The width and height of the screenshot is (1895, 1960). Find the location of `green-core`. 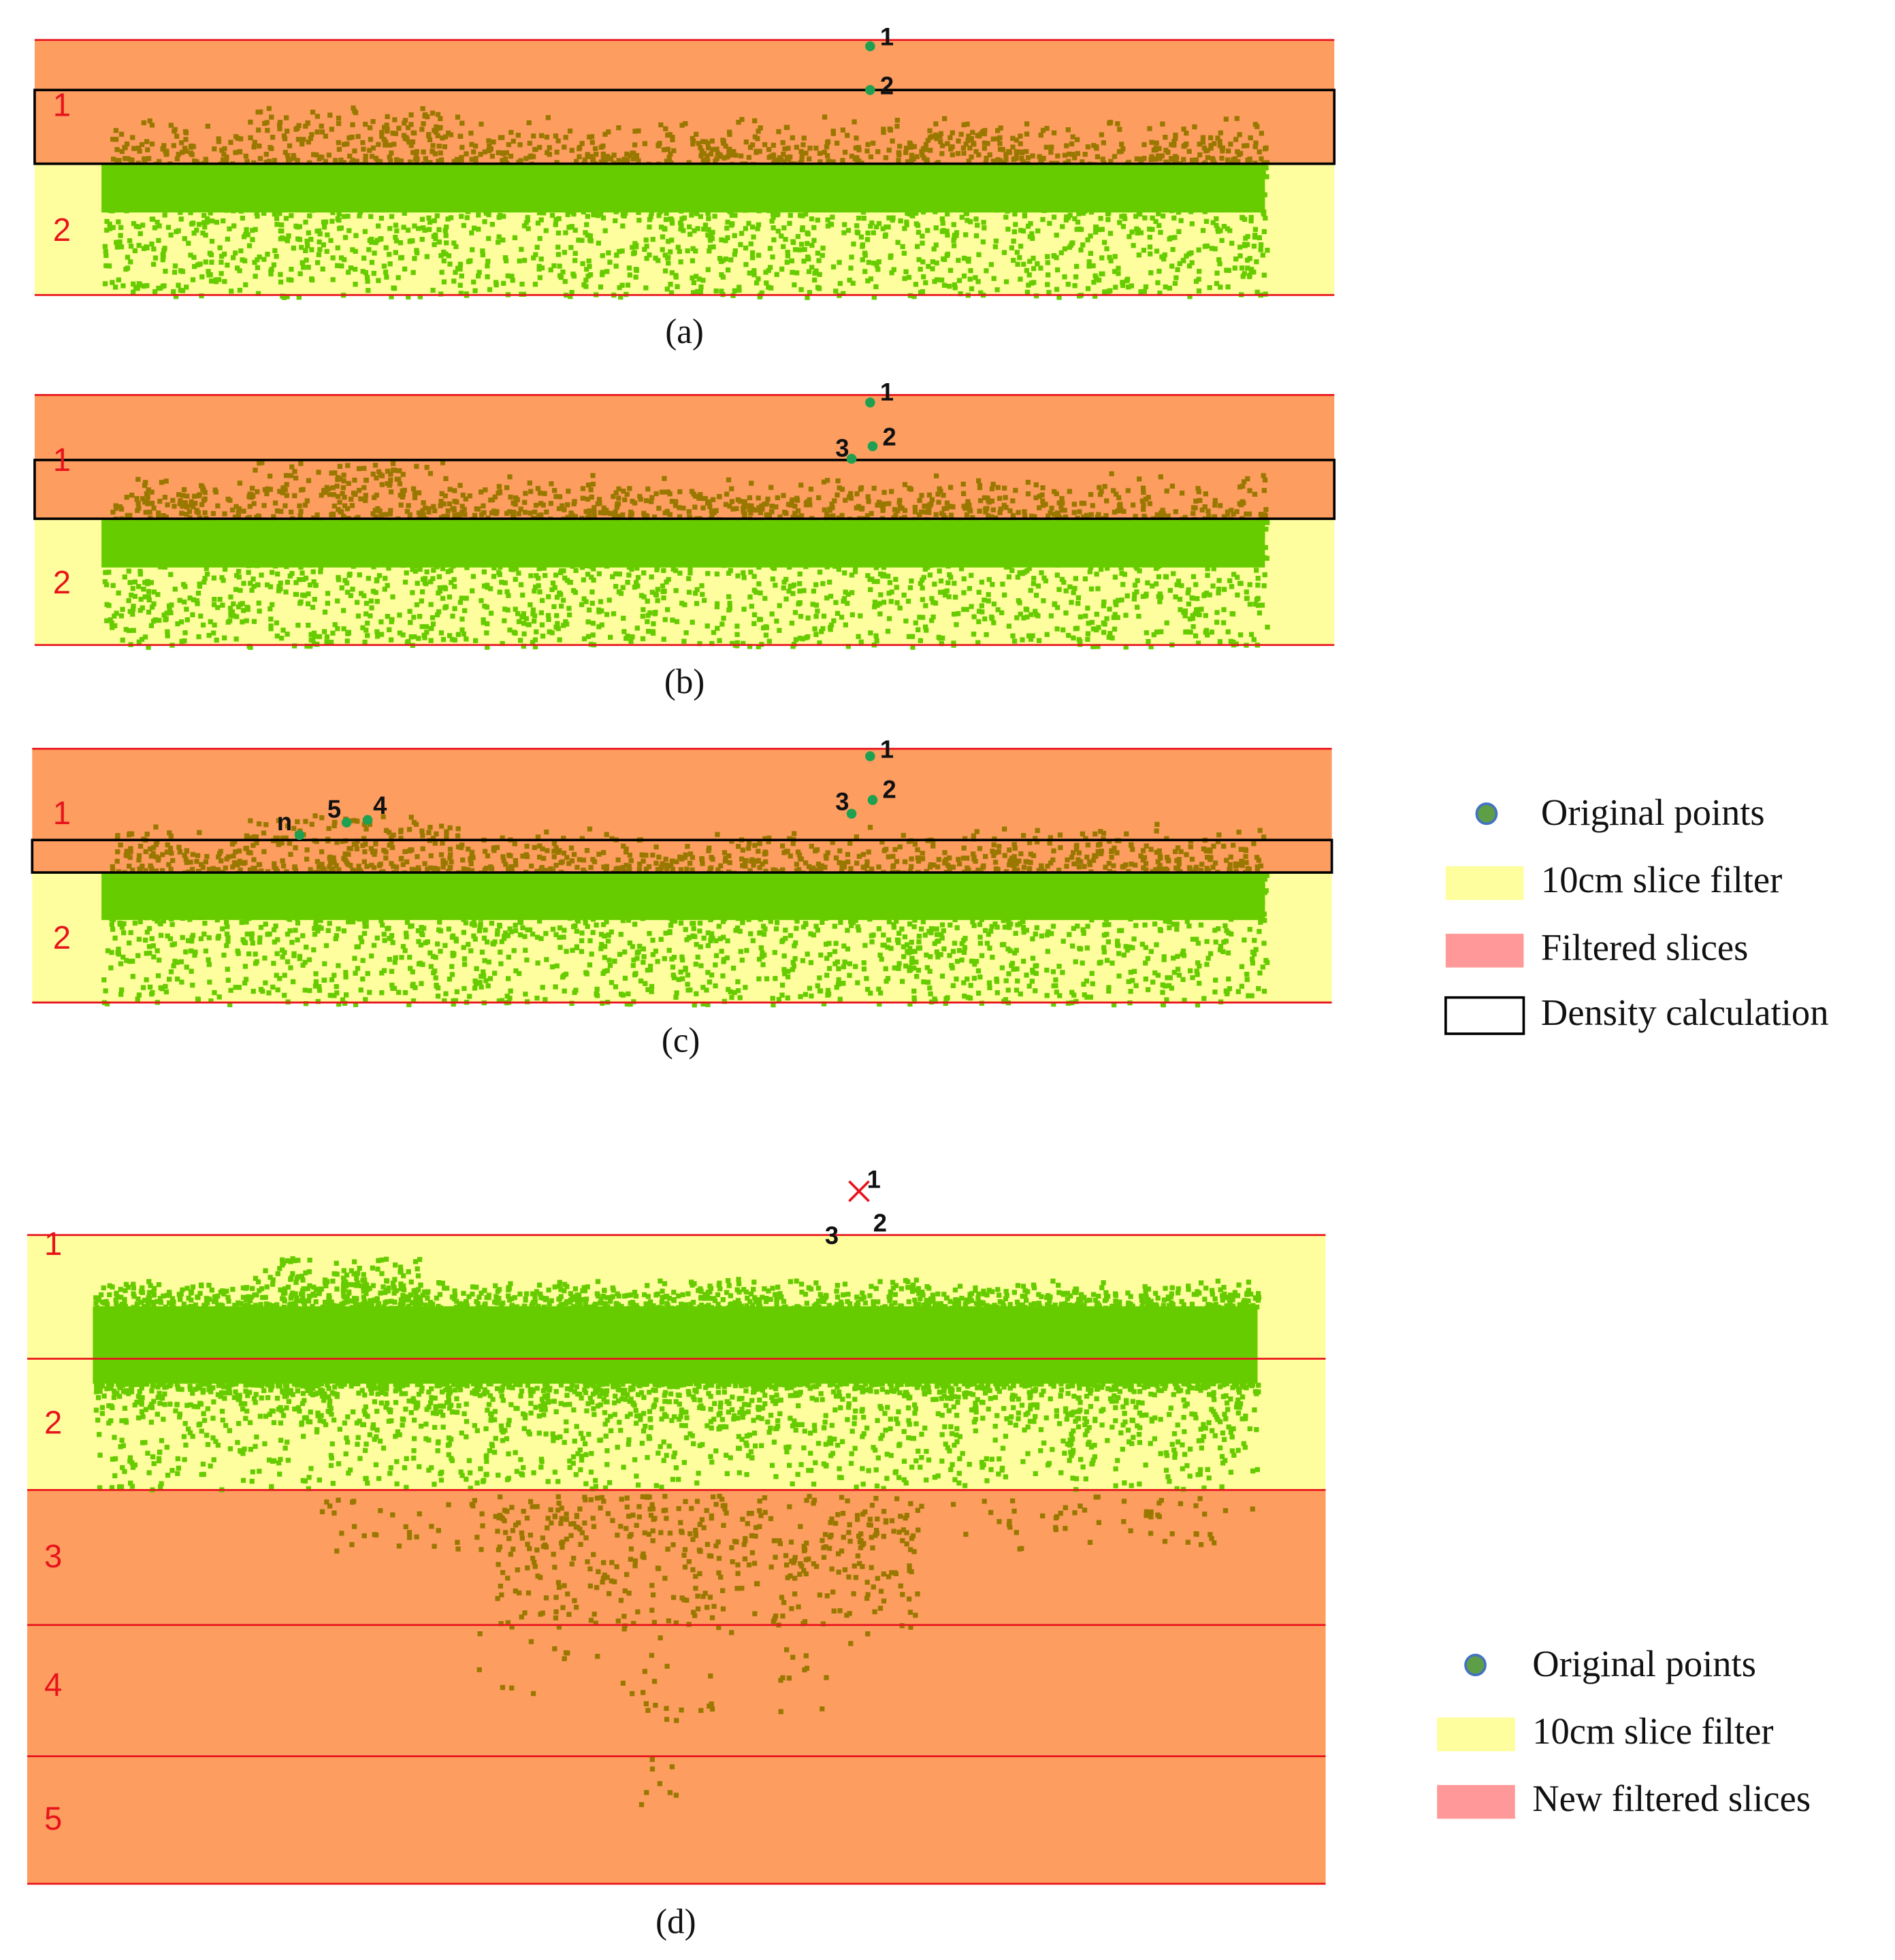

green-core is located at coordinates (676, 1345).